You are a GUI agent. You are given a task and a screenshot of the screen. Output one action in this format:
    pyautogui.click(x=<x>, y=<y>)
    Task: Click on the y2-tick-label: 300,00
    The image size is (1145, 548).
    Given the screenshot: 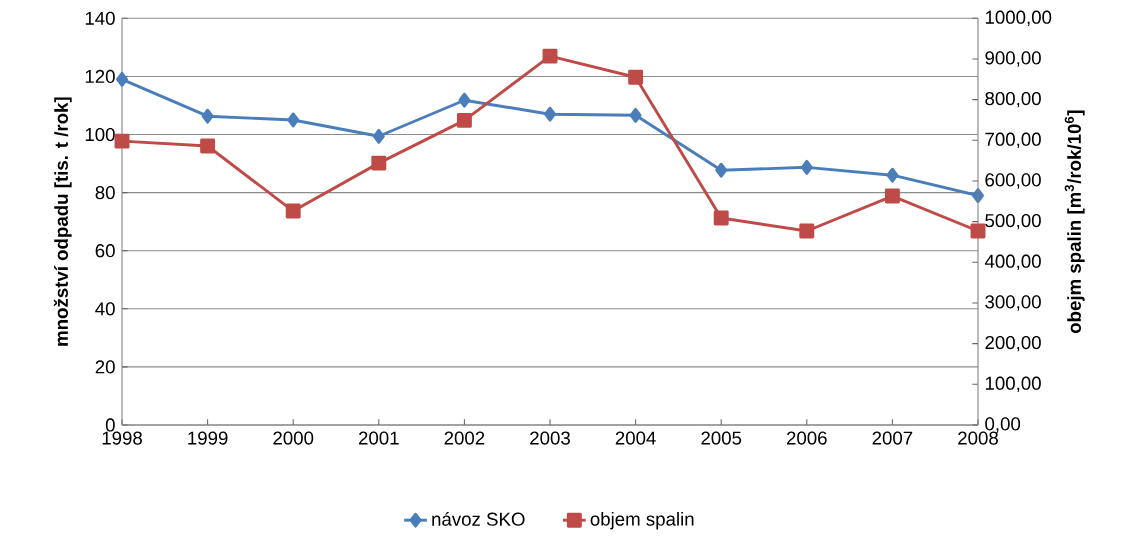 What is the action you would take?
    pyautogui.click(x=1013, y=303)
    